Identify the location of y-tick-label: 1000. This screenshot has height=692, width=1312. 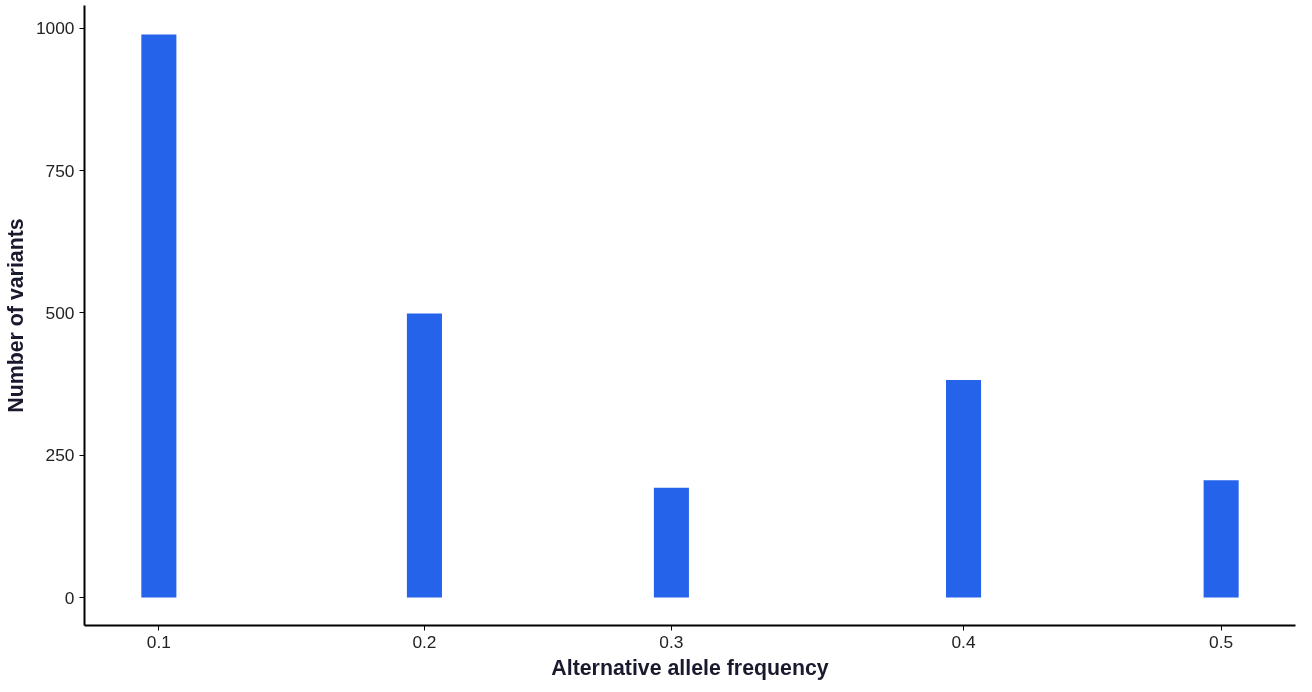
(55, 28).